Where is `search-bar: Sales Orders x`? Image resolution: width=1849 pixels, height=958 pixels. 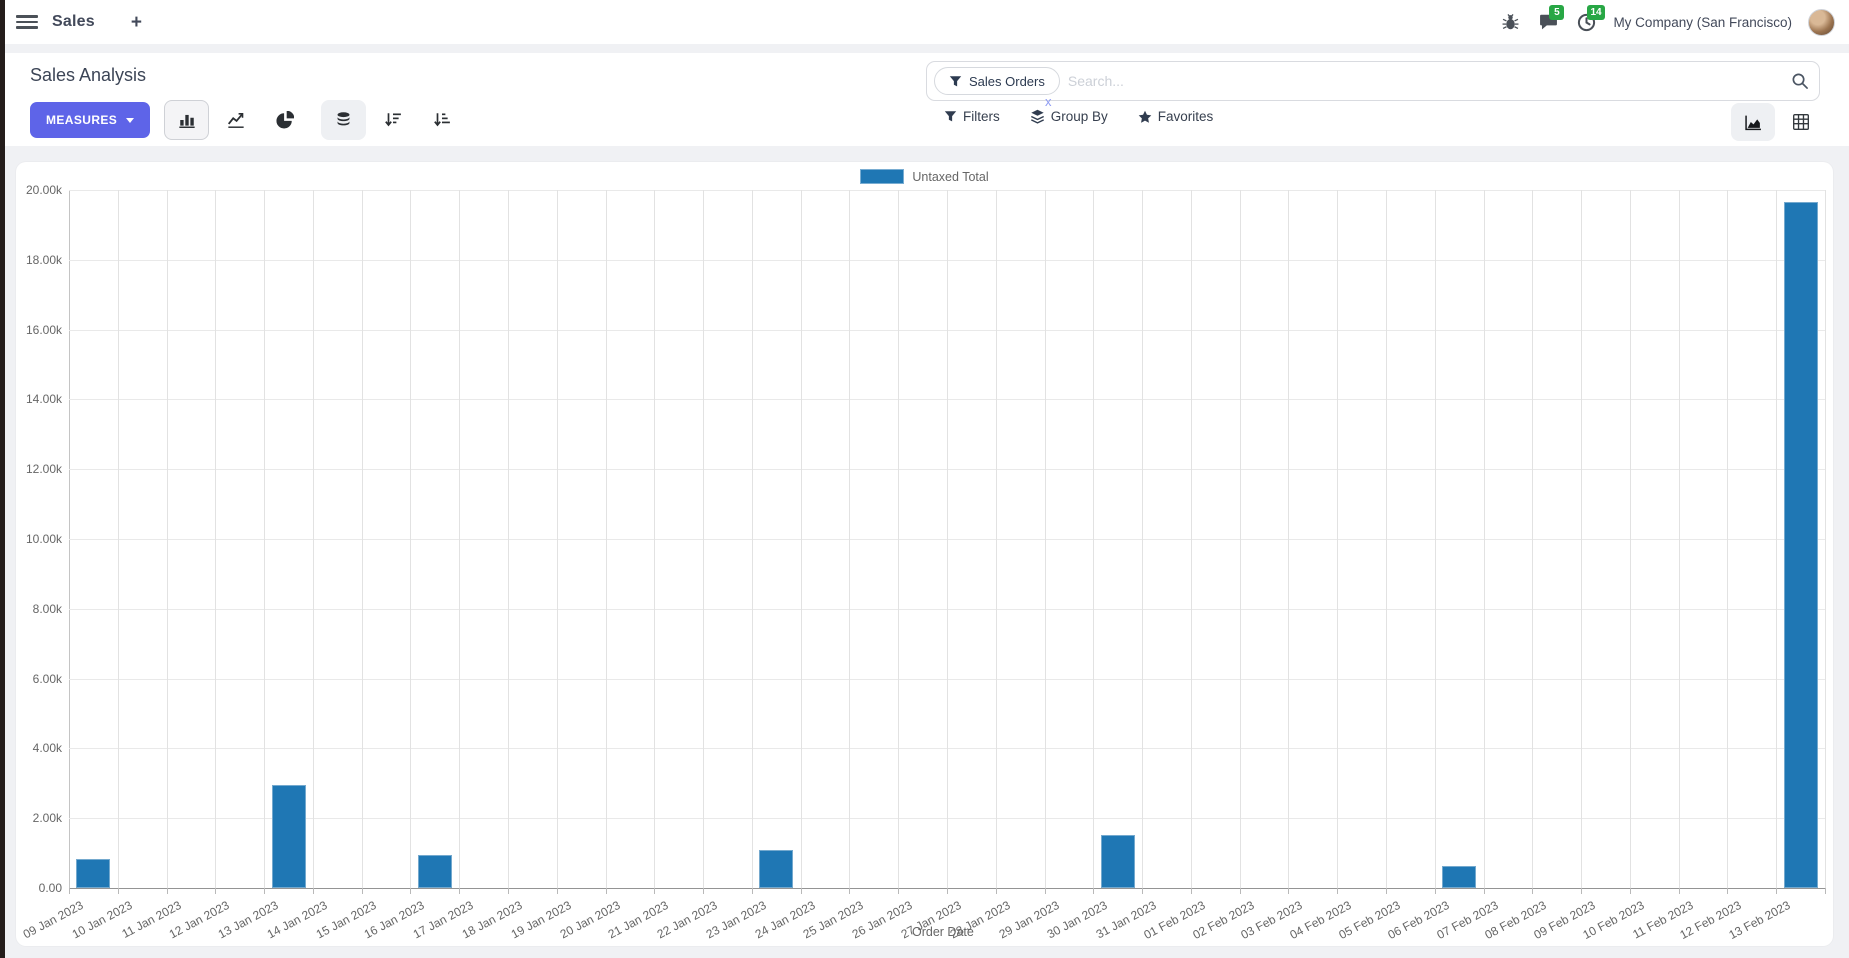
search-bar: Sales Orders x is located at coordinates (1373, 84).